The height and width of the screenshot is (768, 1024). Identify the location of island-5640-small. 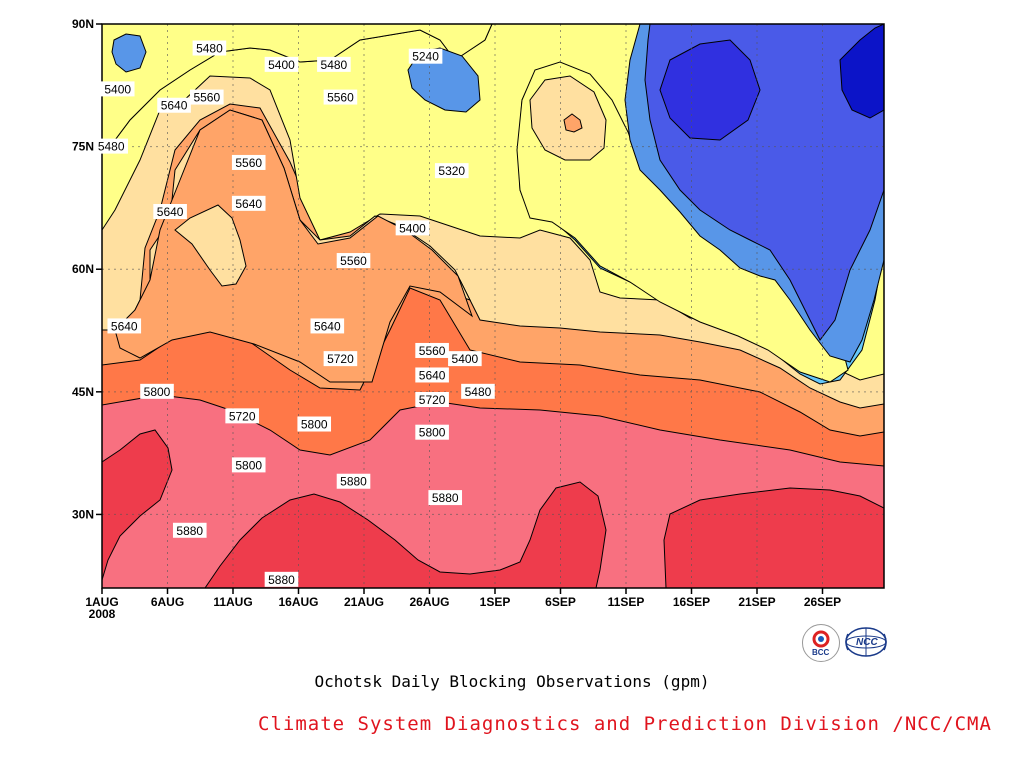
(210, 245).